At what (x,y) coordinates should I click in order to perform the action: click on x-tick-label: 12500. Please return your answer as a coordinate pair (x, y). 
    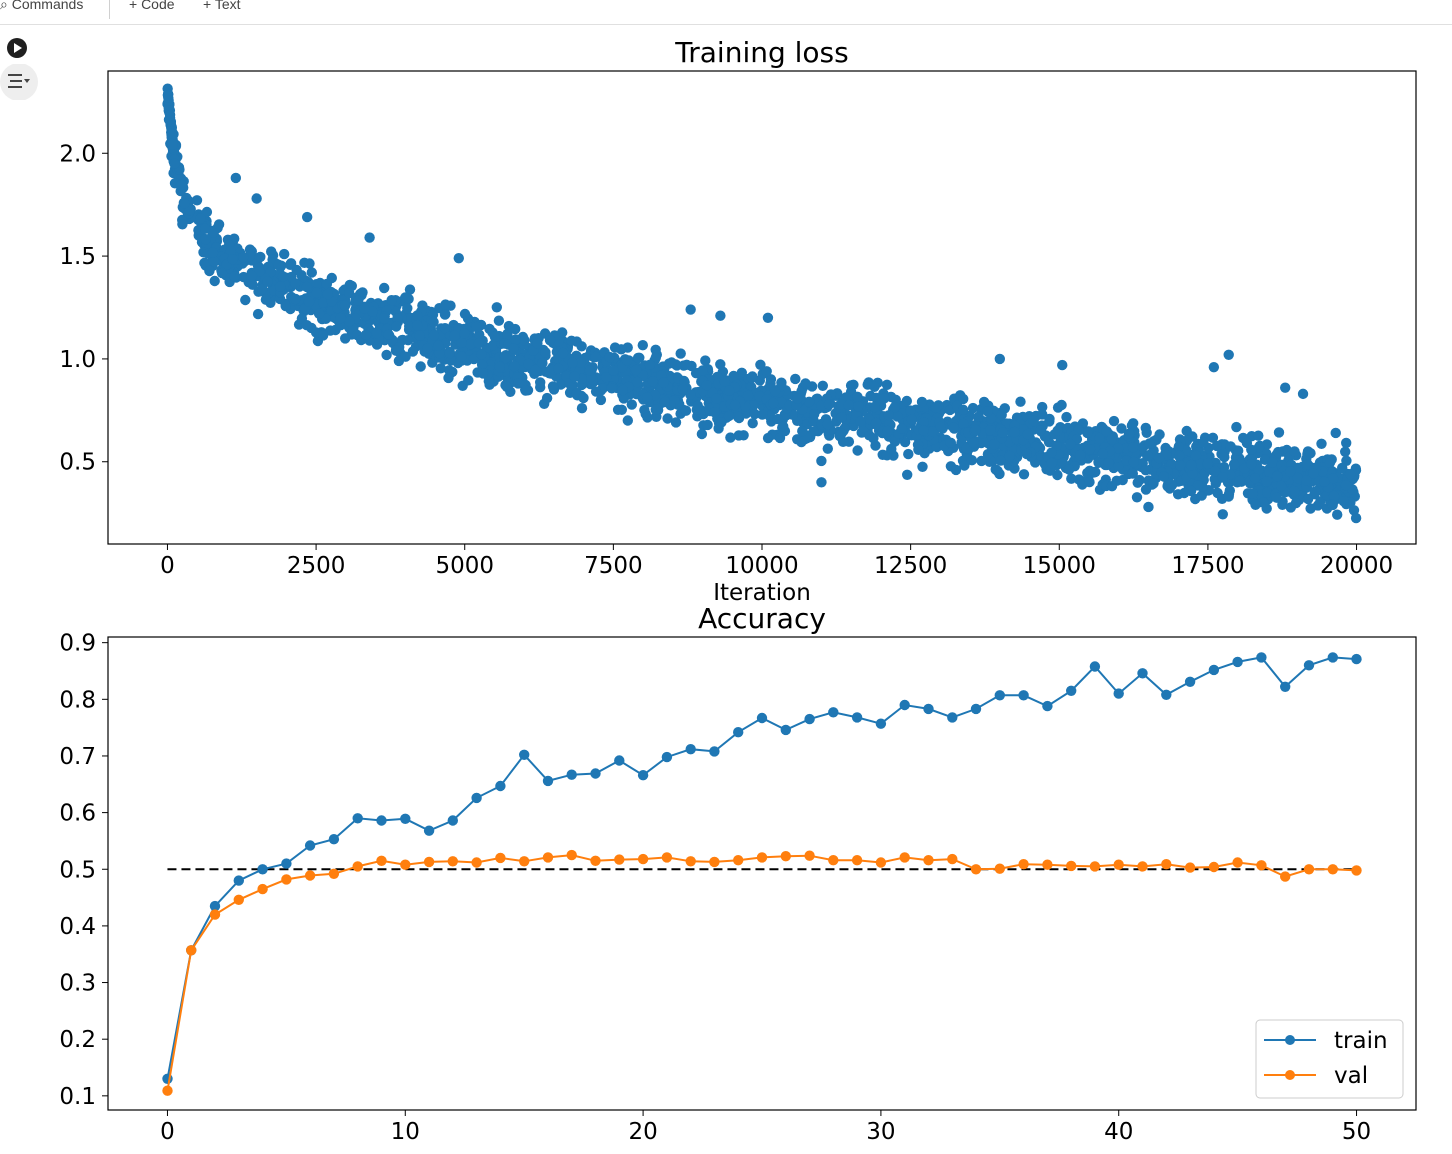
    Looking at the image, I should click on (910, 566).